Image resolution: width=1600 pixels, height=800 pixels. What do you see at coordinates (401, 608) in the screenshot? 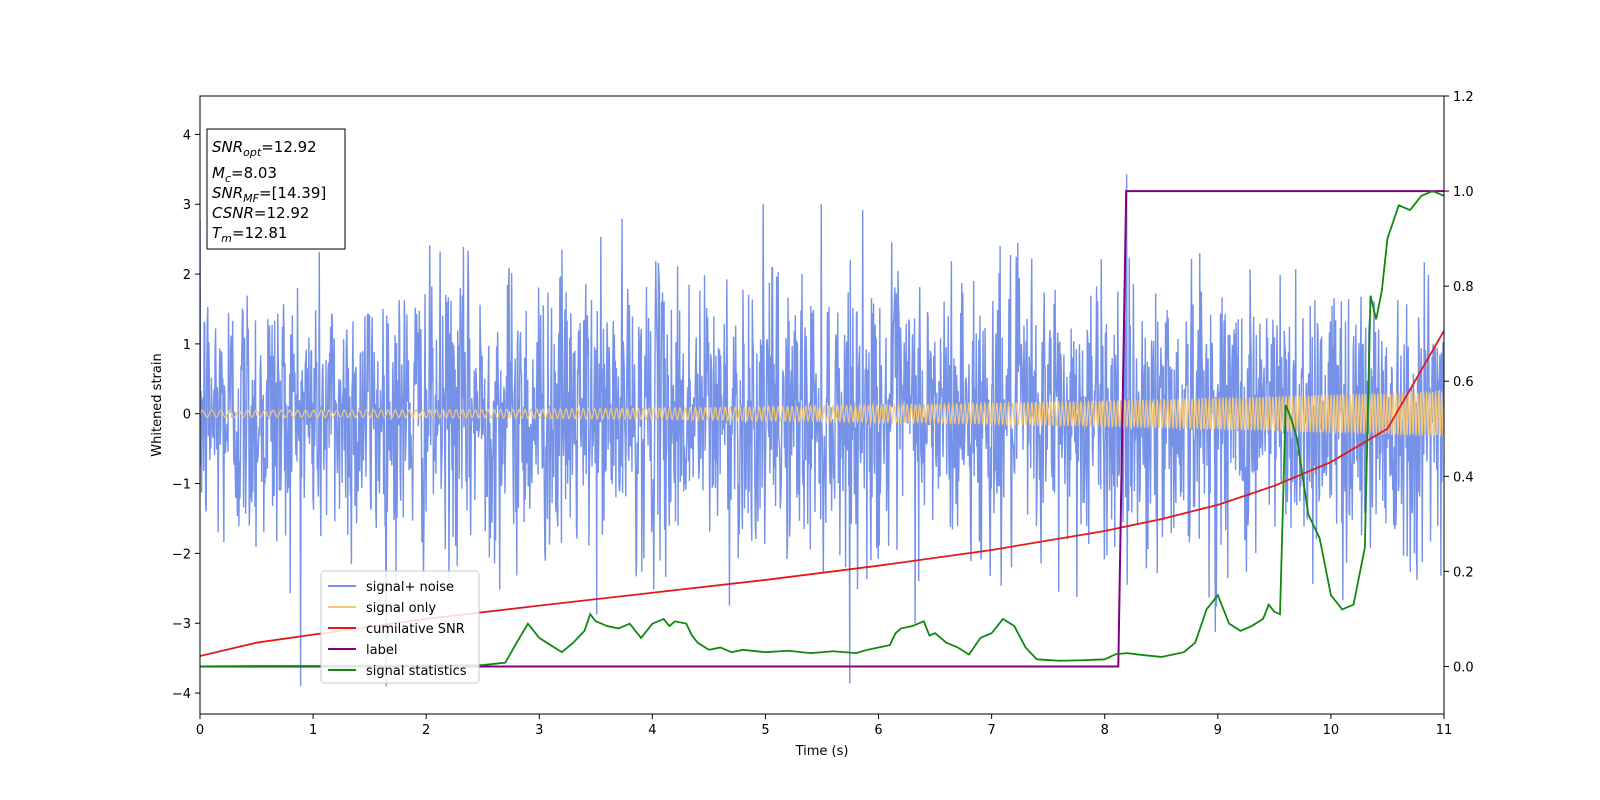
I see `legend-entry-label: signal only` at bounding box center [401, 608].